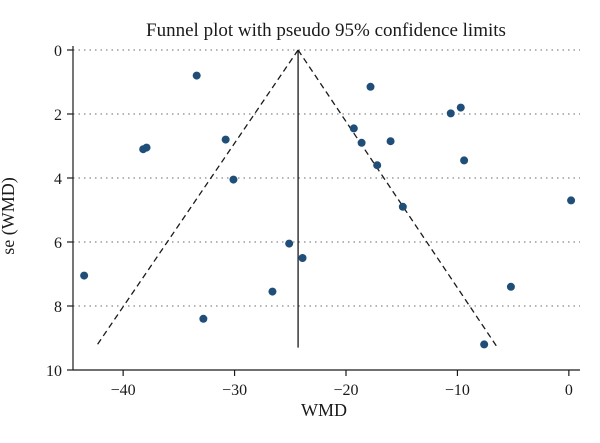 The width and height of the screenshot is (600, 443). What do you see at coordinates (58, 243) in the screenshot?
I see `y-tick-label: 6` at bounding box center [58, 243].